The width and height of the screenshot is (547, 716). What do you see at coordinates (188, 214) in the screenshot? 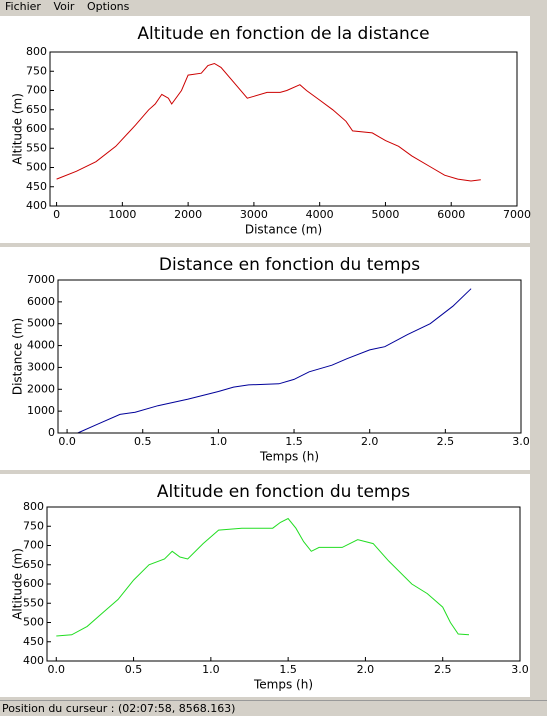
I see `x-tick-label: 2000` at bounding box center [188, 214].